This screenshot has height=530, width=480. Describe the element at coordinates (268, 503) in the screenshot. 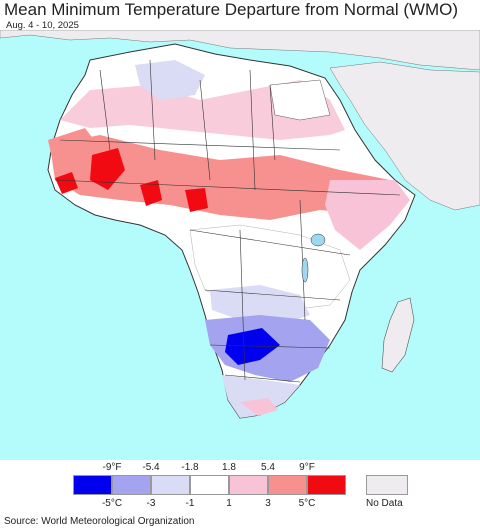

I see `legend-c-label: 3` at that location.